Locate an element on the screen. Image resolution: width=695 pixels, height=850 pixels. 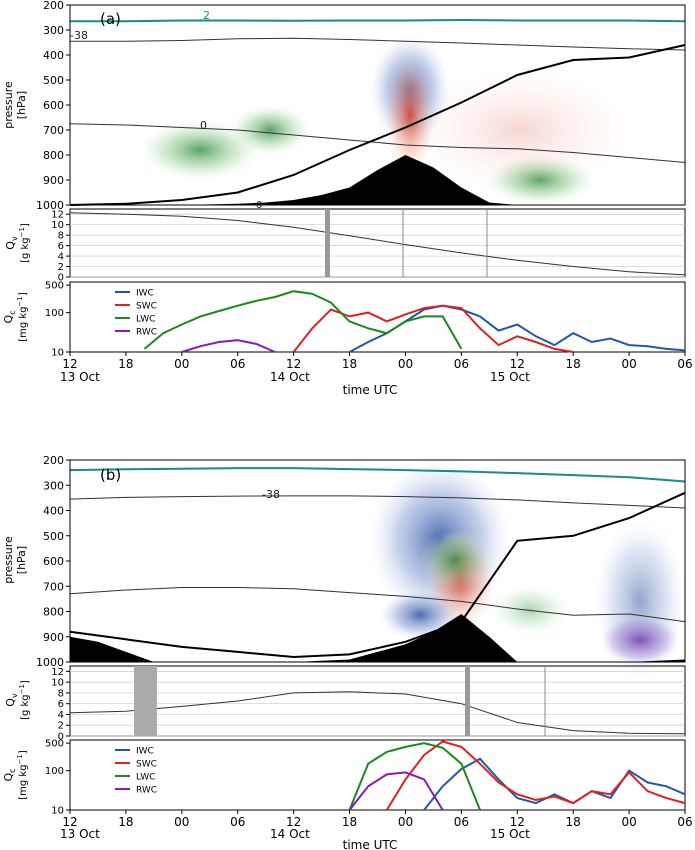
terrain-area is located at coordinates (377, 180).